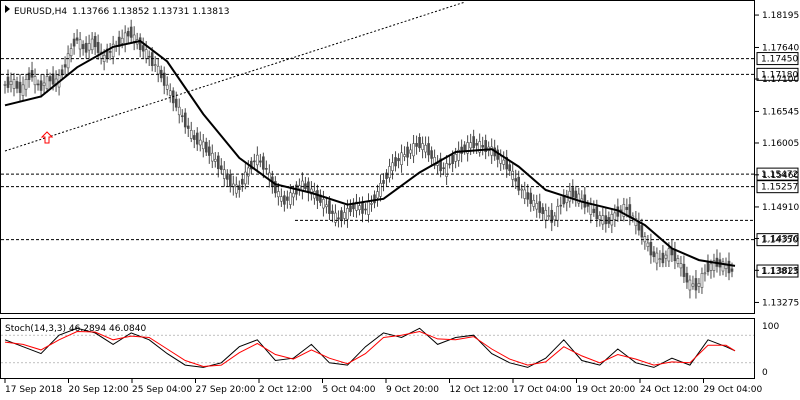 Image resolution: width=800 pixels, height=400 pixels. I want to click on time-axis-label: 20 Sep 12:00, so click(99, 390).